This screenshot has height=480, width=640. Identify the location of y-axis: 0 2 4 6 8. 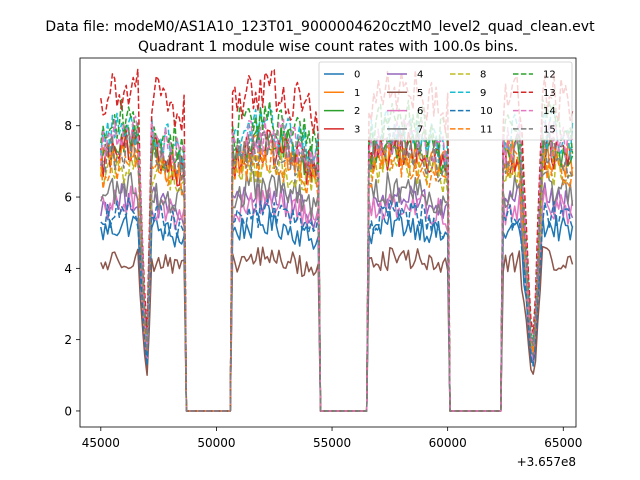
(72, 268).